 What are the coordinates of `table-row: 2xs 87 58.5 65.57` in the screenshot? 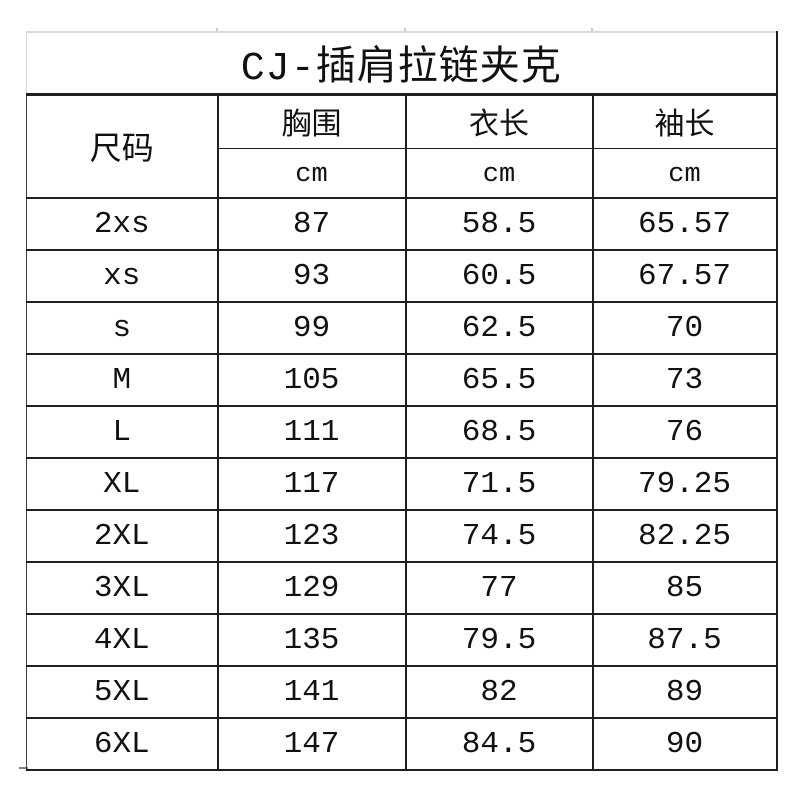 It's located at (402, 224).